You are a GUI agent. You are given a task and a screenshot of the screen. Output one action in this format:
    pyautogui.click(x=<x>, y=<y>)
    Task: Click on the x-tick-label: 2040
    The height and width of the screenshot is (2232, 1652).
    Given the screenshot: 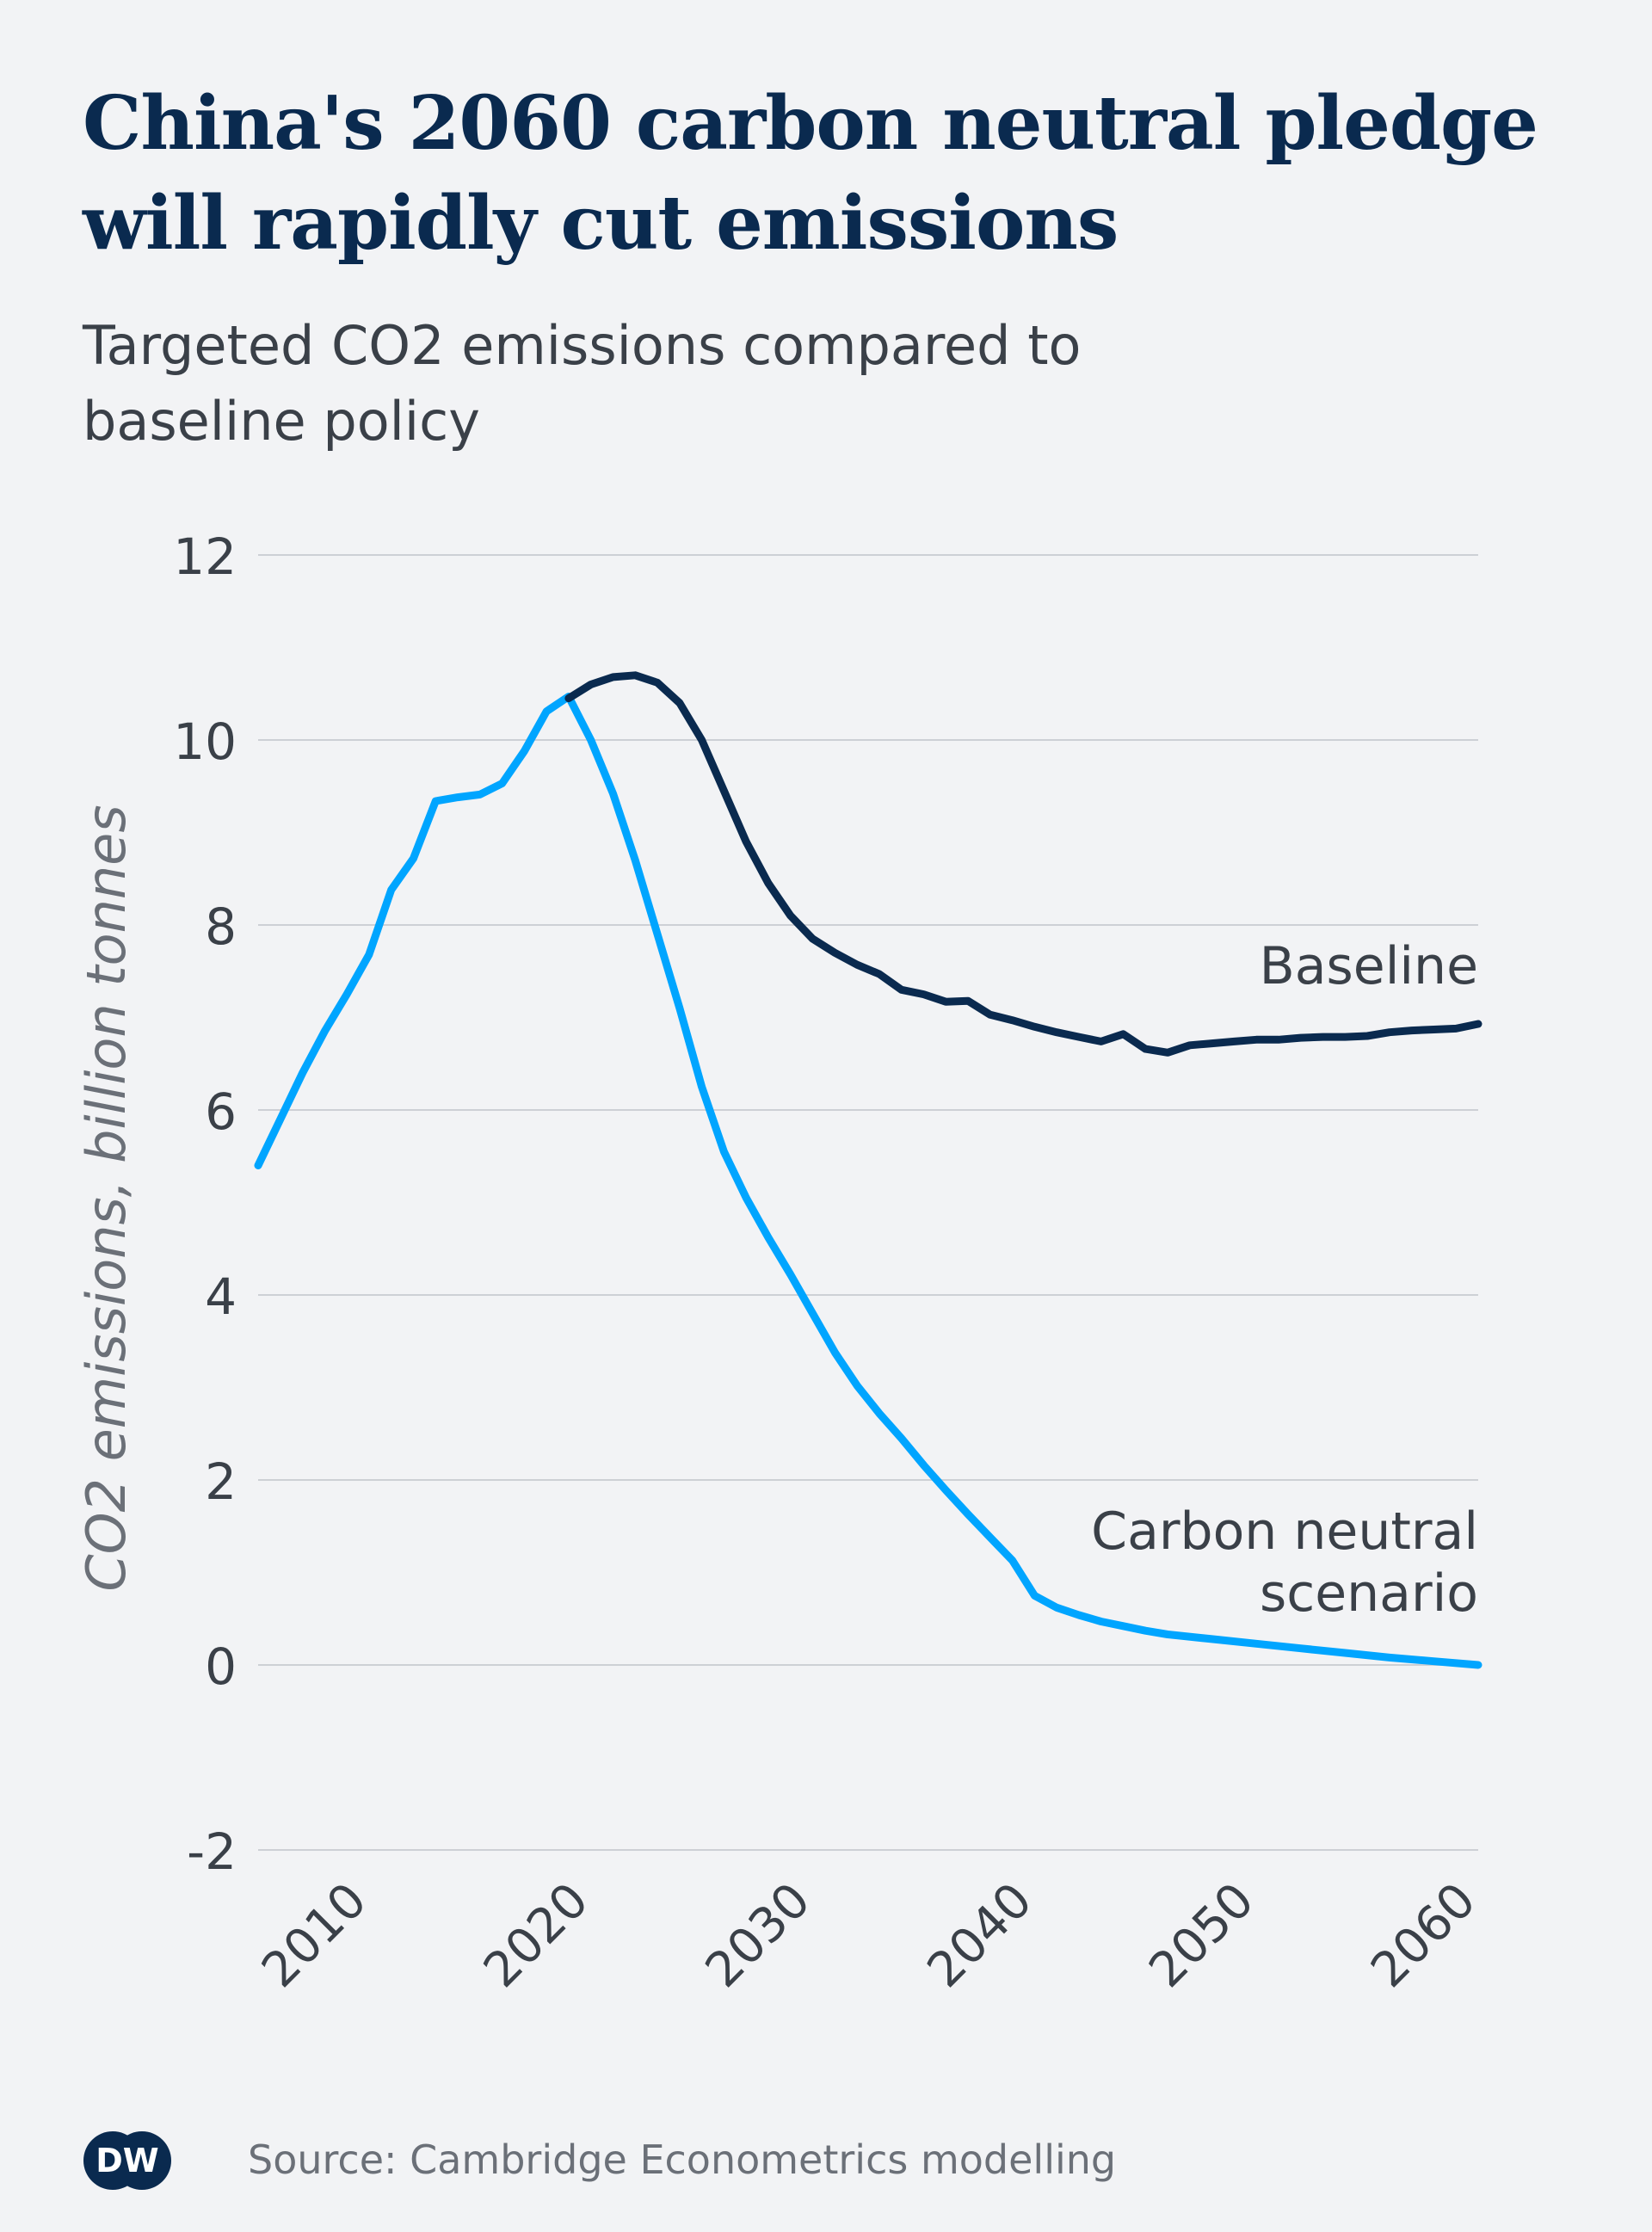 What is the action you would take?
    pyautogui.click(x=980, y=1935)
    